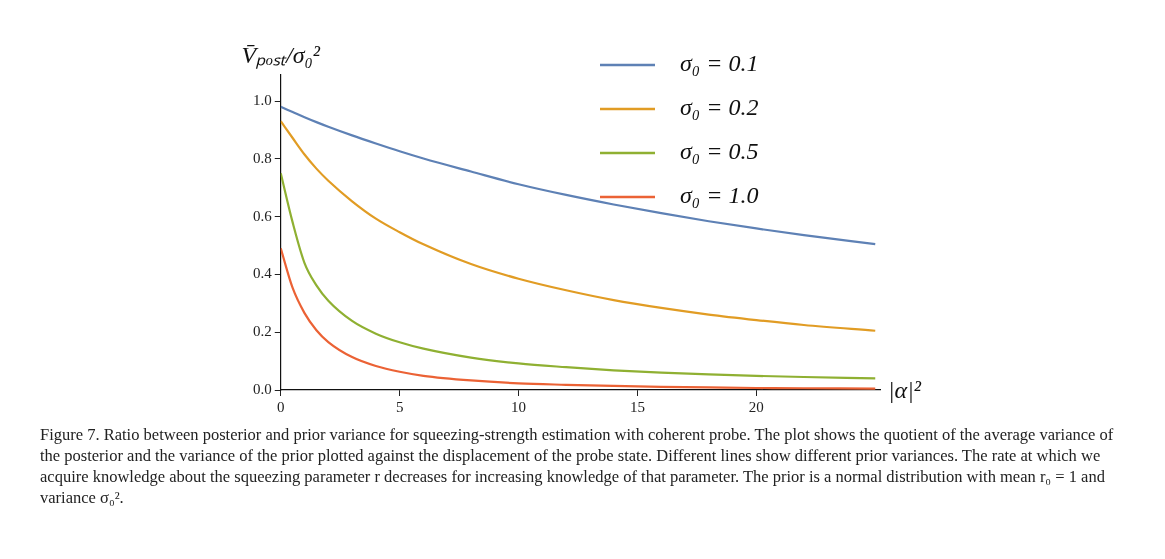 The image size is (1165, 559). I want to click on legend-label: σ₀ = 1.0, so click(719, 195).